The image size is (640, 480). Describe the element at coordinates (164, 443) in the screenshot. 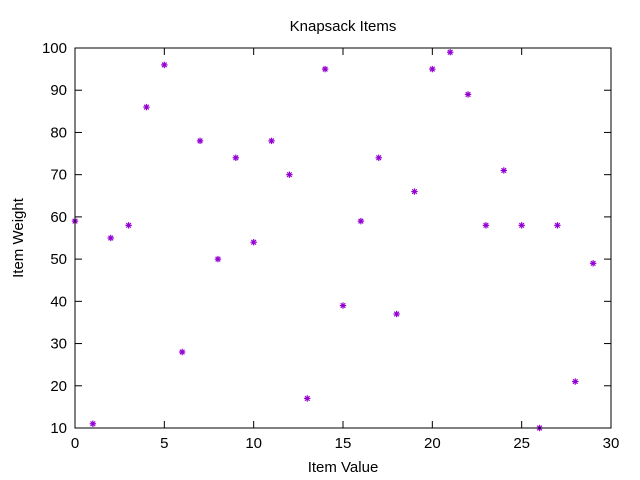

I see `x-tick-label: 5` at that location.